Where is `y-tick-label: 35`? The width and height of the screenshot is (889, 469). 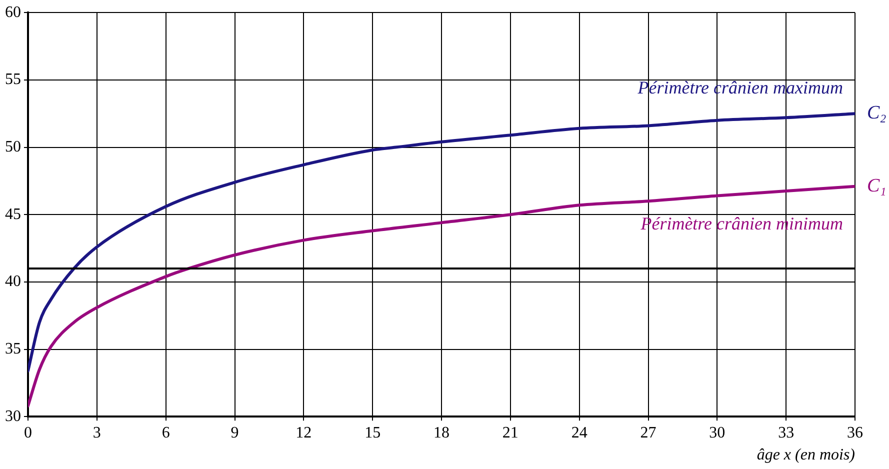 y-tick-label: 35 is located at coordinates (13, 349).